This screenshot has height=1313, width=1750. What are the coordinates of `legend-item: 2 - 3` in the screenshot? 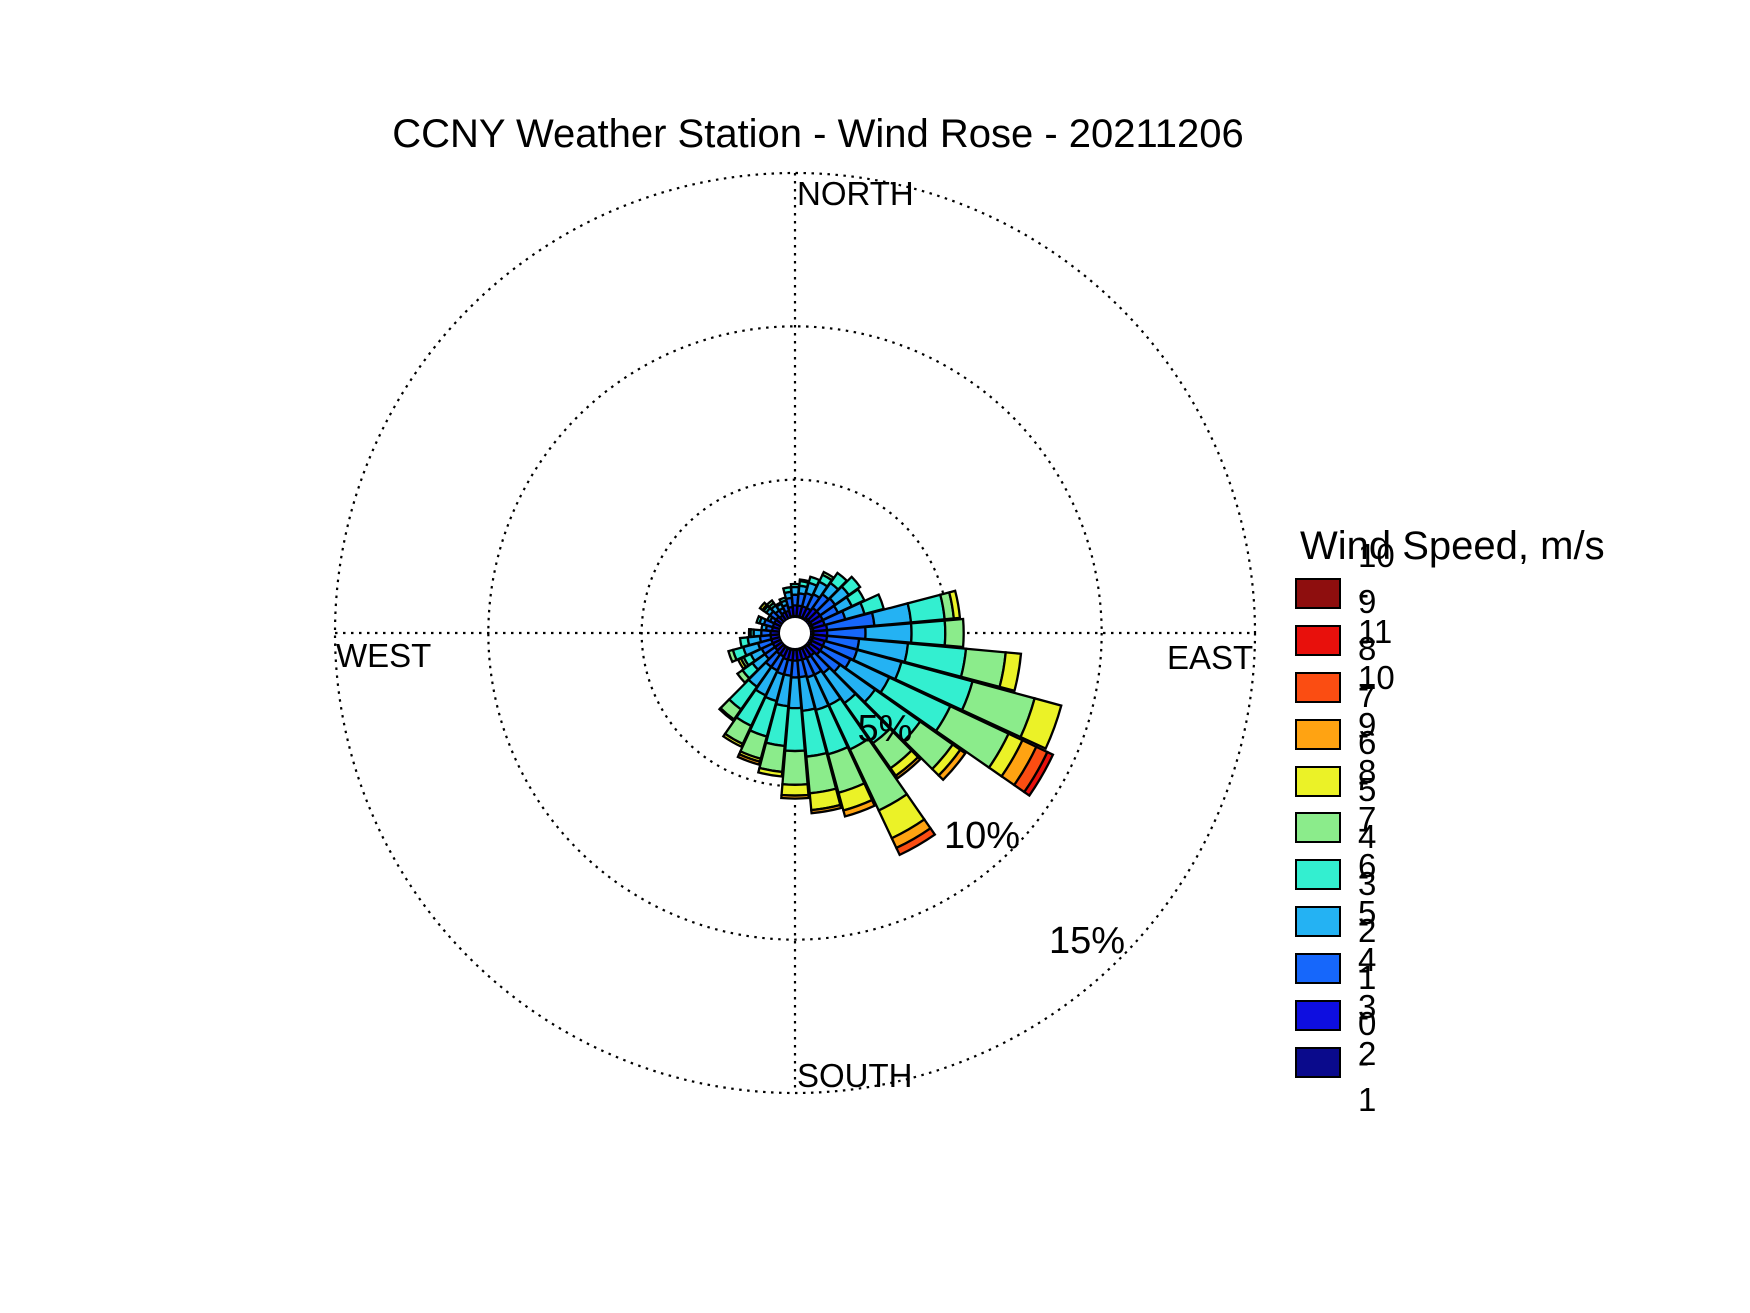 It's located at (1345, 968).